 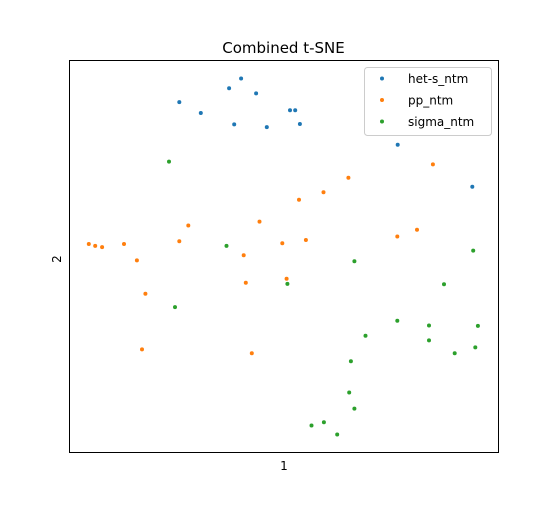 I want to click on legend-label-het-s_ntm: het-s_ntm, so click(x=438, y=79).